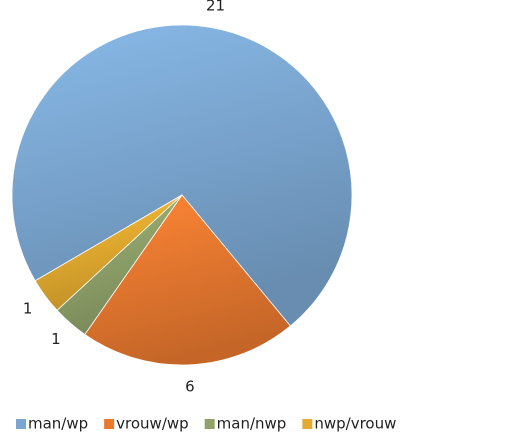 The image size is (514, 437). What do you see at coordinates (58, 424) in the screenshot?
I see `legend-label: man/wp` at bounding box center [58, 424].